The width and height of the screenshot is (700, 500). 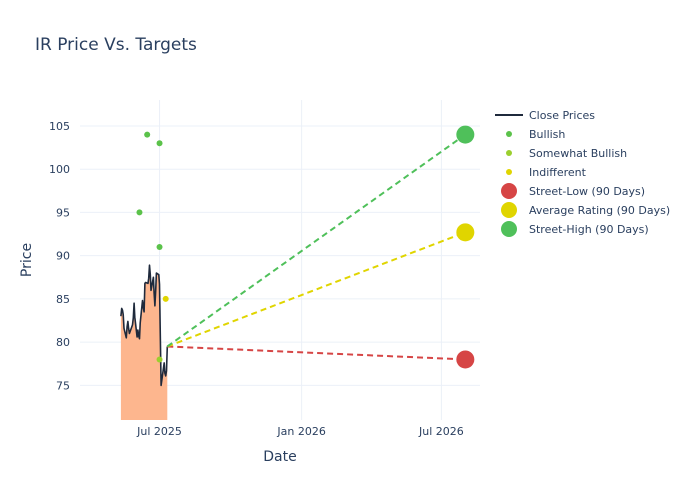 I want to click on legend-label: Bullish, so click(x=547, y=134).